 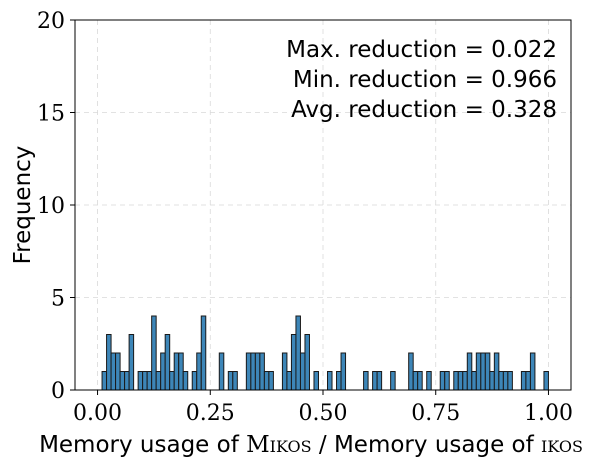 What do you see at coordinates (51, 21) in the screenshot?
I see `y-tick-label: 20` at bounding box center [51, 21].